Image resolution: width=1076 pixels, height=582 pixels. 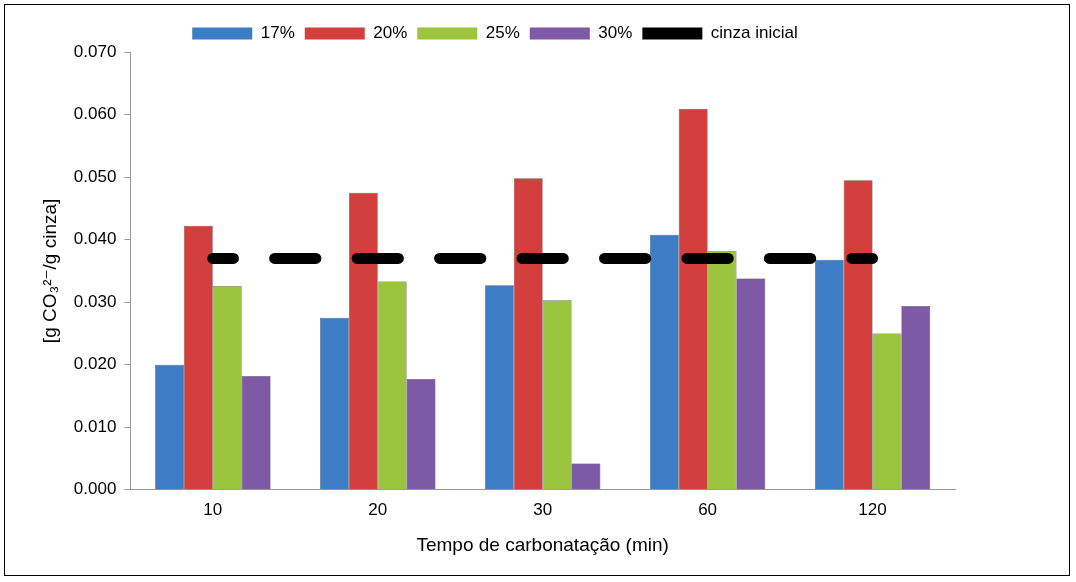 I want to click on legend-label: 17%, so click(x=277, y=33).